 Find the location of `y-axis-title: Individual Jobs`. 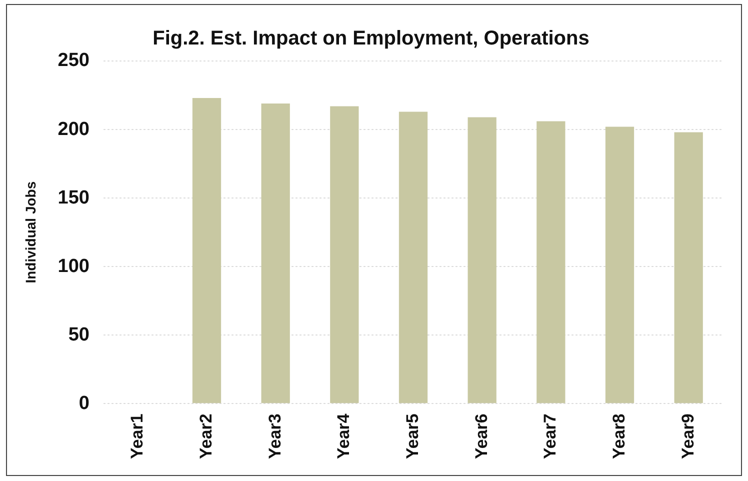

y-axis-title: Individual Jobs is located at coordinates (30, 232).